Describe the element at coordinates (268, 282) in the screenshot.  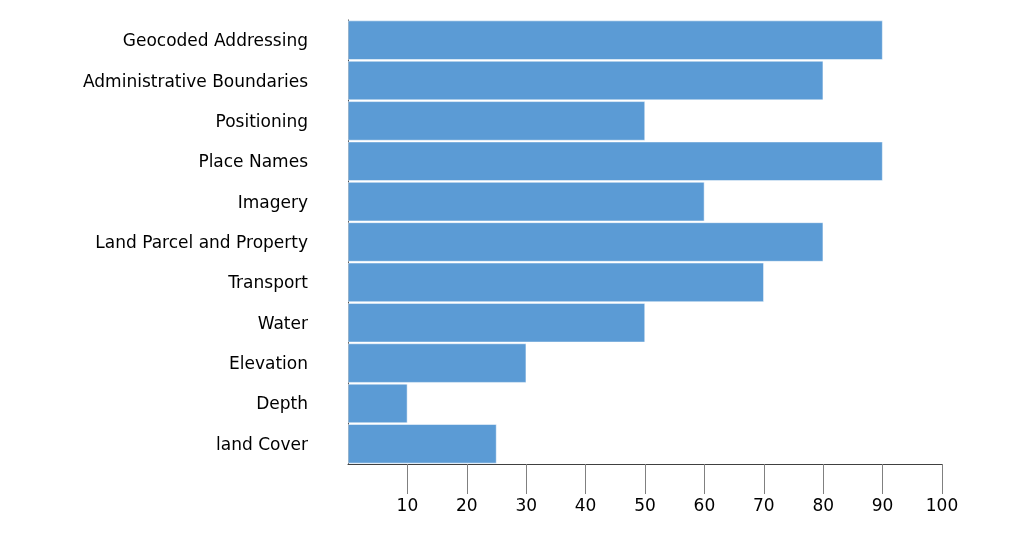
I see `y-tick-label: Transport` at that location.